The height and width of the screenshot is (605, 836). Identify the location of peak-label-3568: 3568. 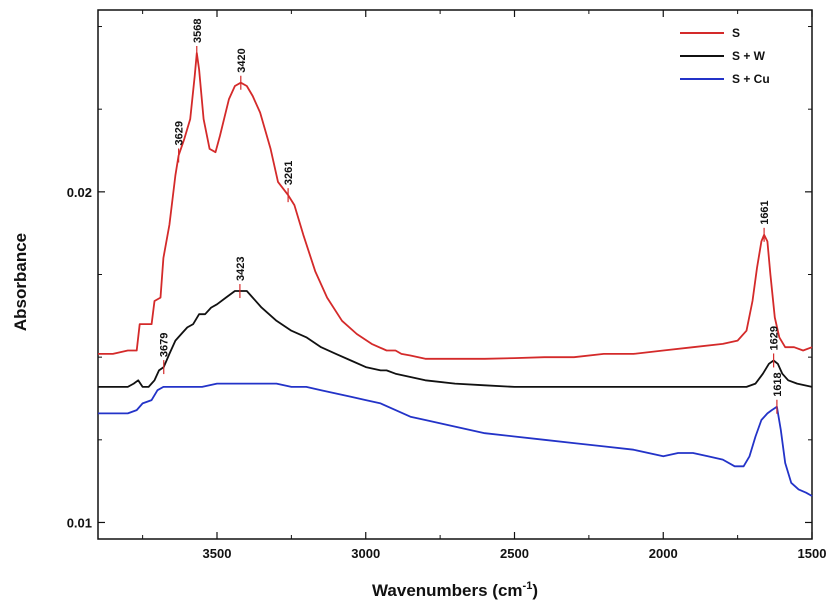
(198, 31).